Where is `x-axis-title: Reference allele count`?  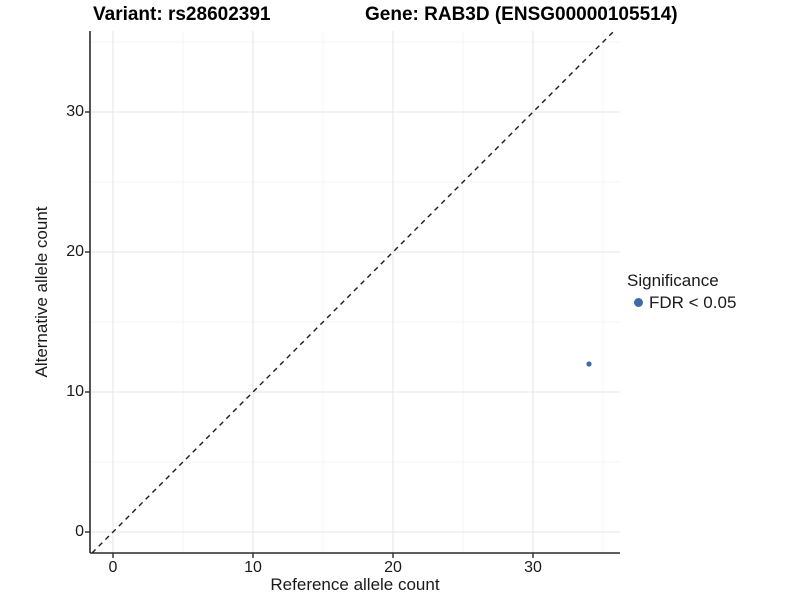 x-axis-title: Reference allele count is located at coordinates (355, 584).